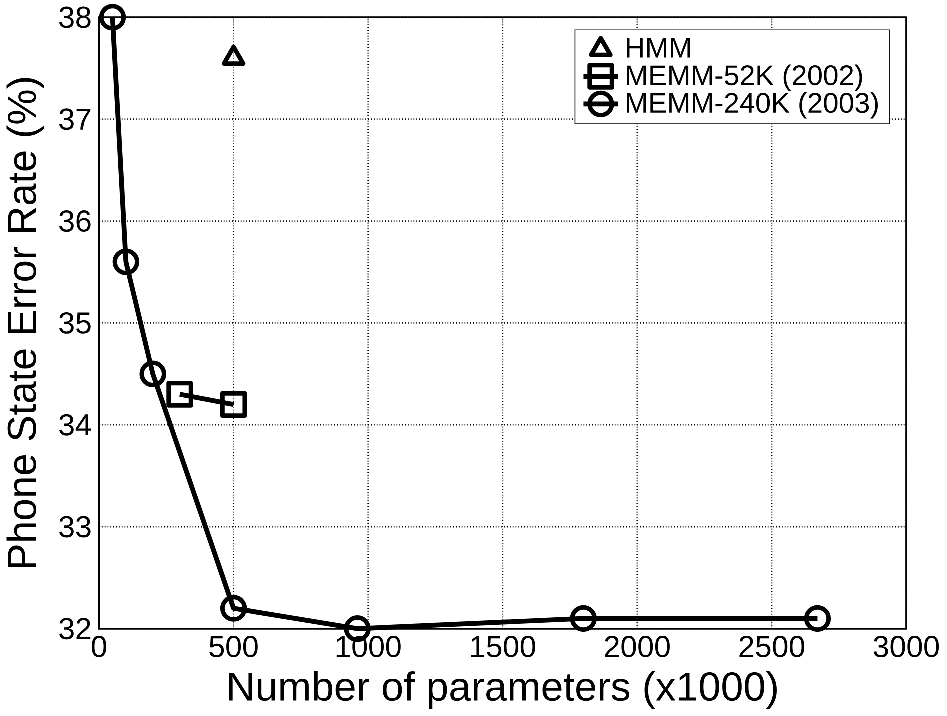 Image resolution: width=947 pixels, height=716 pixels. What do you see at coordinates (75, 629) in the screenshot?
I see `y-tick-label: 32` at bounding box center [75, 629].